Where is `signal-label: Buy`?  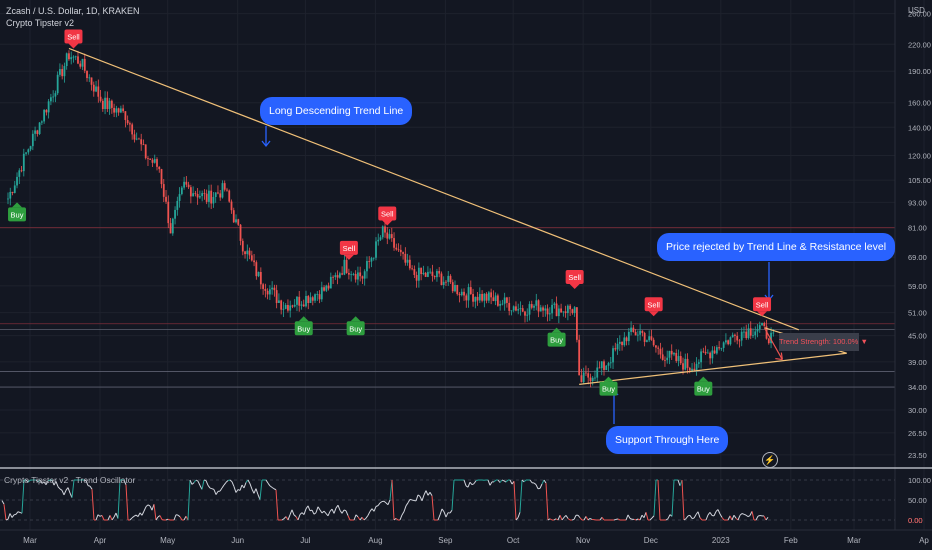
signal-label: Buy is located at coordinates (355, 328).